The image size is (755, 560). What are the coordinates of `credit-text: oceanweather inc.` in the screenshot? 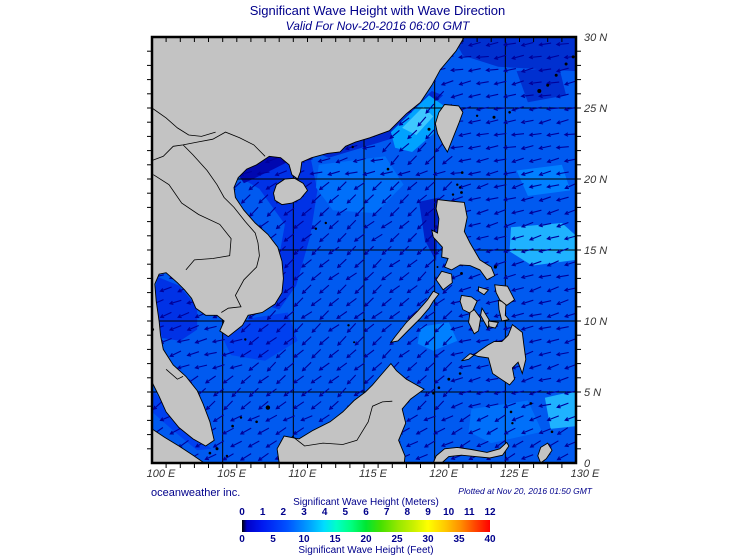 It's located at (196, 493).